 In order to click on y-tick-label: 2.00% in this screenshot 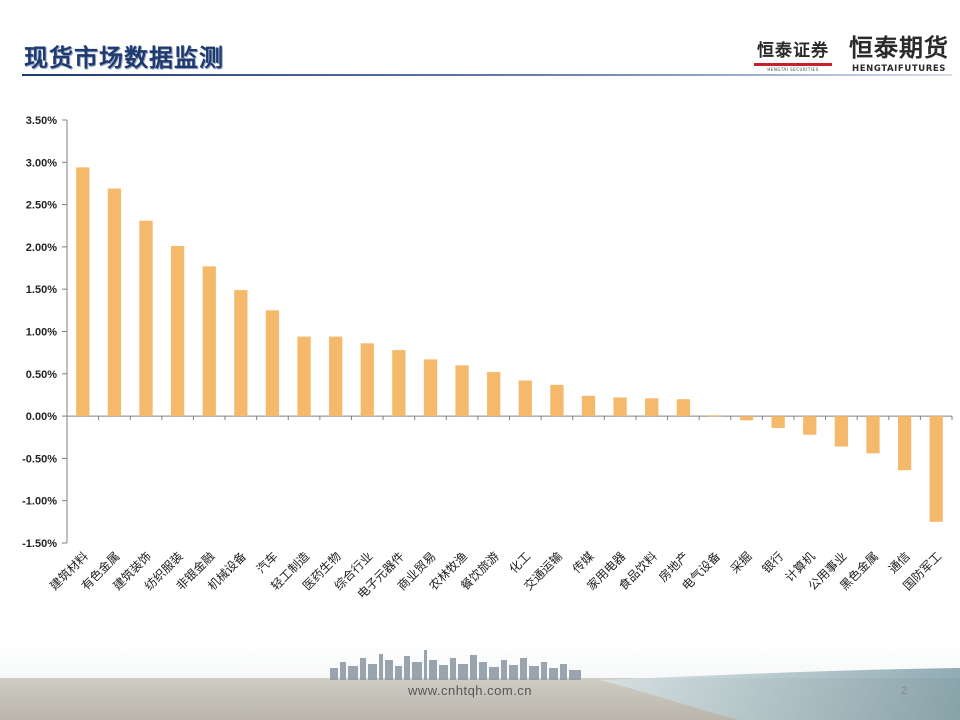, I will do `click(41, 248)`.